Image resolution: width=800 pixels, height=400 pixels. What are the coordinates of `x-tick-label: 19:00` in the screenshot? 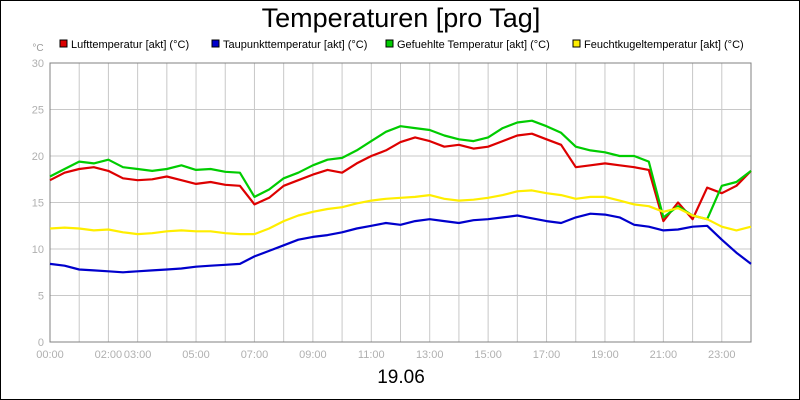 It's located at (605, 355).